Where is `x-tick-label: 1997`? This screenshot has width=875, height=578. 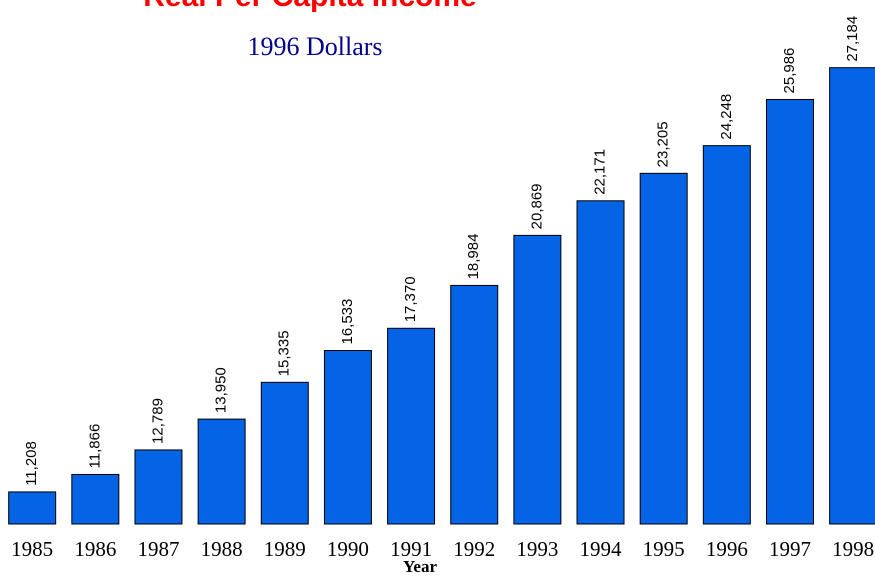 x-tick-label: 1997 is located at coordinates (790, 549).